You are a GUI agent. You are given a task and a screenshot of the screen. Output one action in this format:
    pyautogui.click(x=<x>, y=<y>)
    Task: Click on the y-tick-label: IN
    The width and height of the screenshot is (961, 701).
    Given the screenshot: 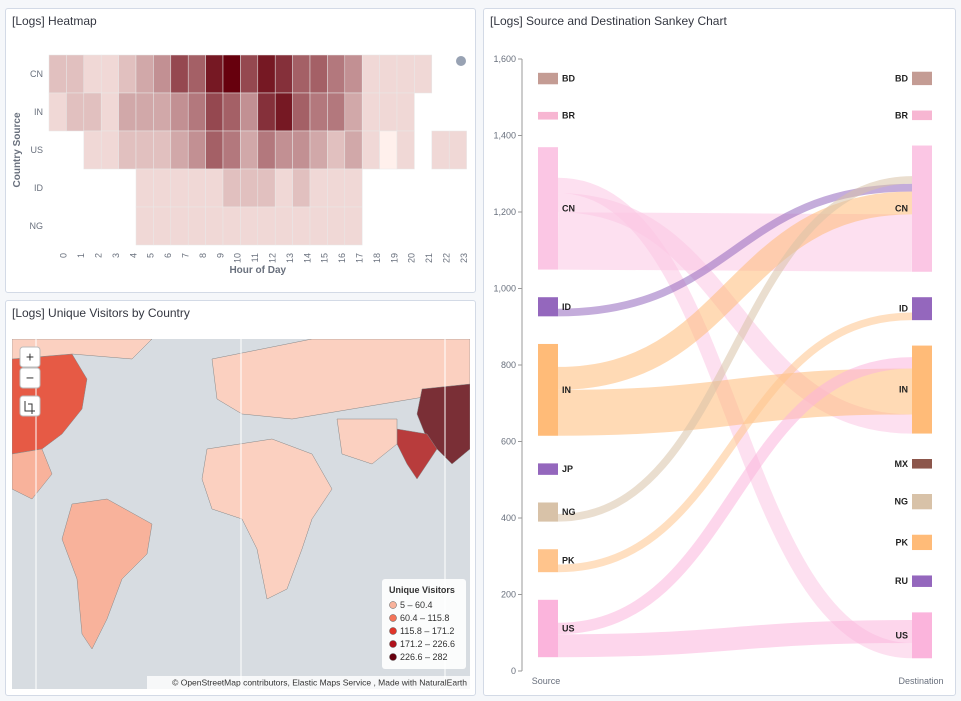 What is the action you would take?
    pyautogui.click(x=38, y=112)
    